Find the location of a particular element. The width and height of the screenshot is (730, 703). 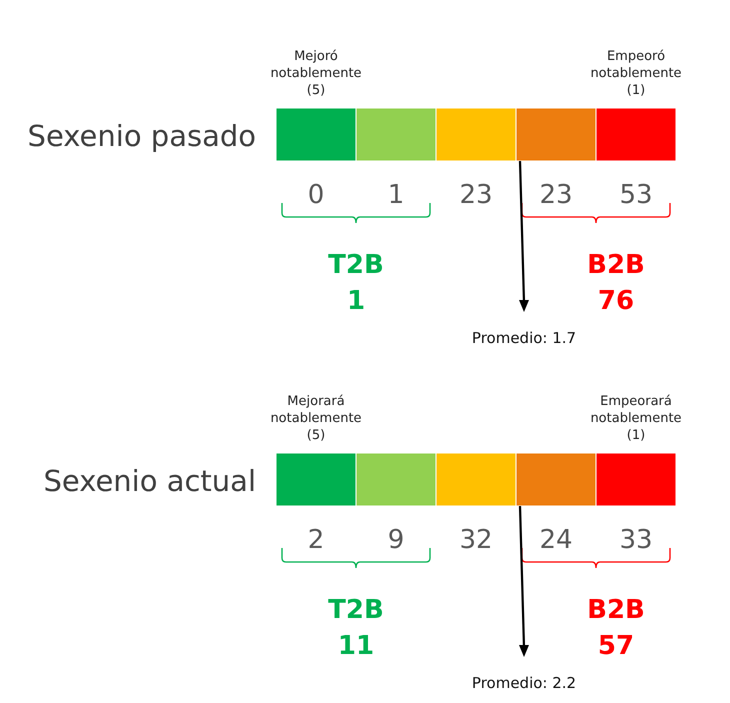

data-label: 33 is located at coordinates (636, 540).